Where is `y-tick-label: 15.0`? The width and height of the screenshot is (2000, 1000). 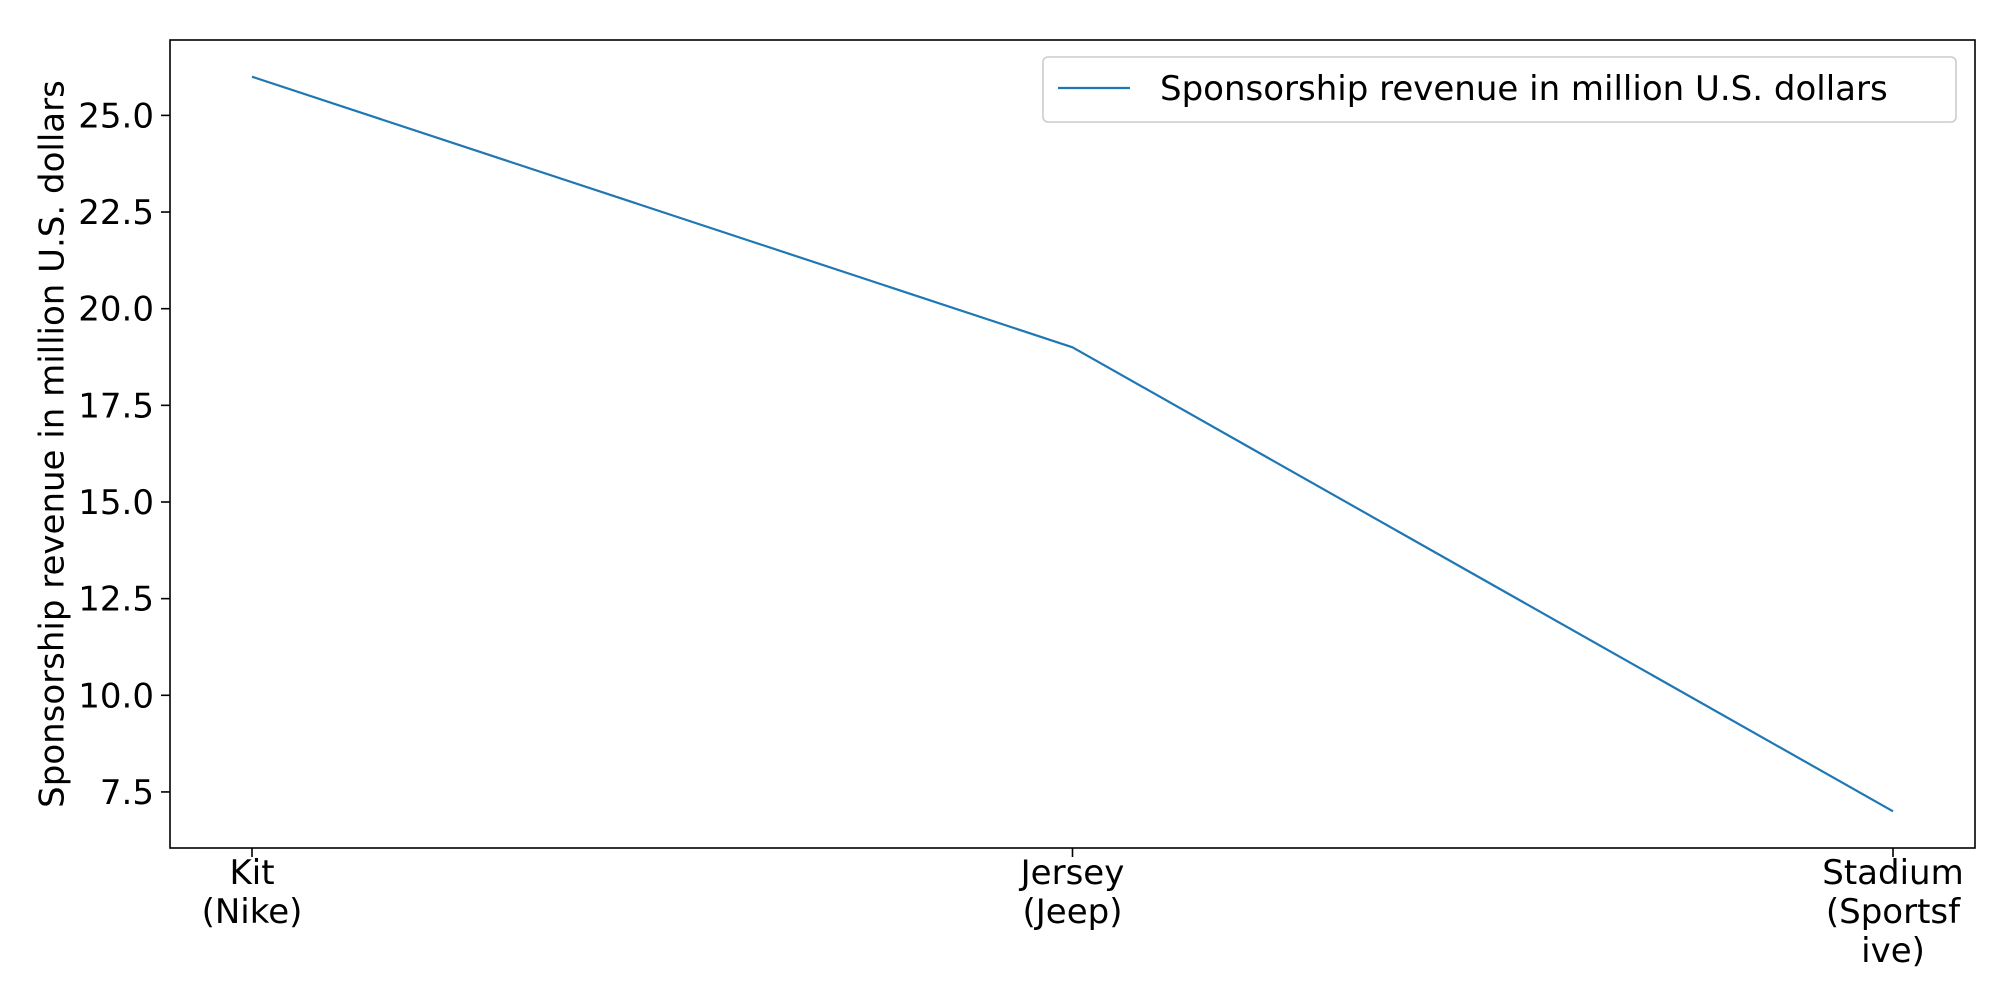 y-tick-label: 15.0 is located at coordinates (116, 503).